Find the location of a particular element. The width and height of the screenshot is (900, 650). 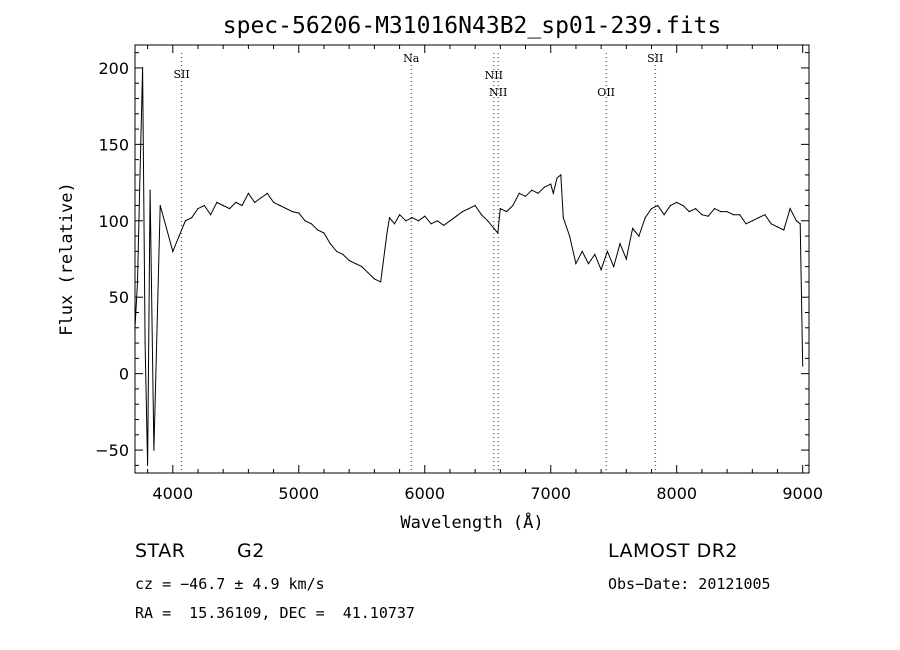

x-tick-label: 9000 is located at coordinates (802, 493).